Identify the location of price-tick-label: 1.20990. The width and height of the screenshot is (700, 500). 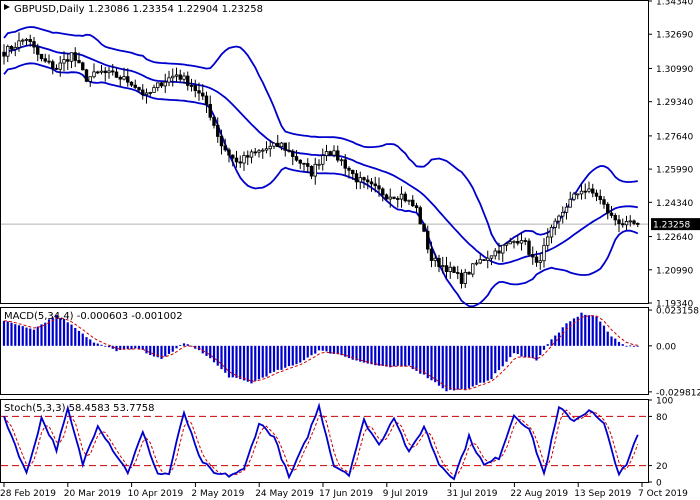
(674, 271).